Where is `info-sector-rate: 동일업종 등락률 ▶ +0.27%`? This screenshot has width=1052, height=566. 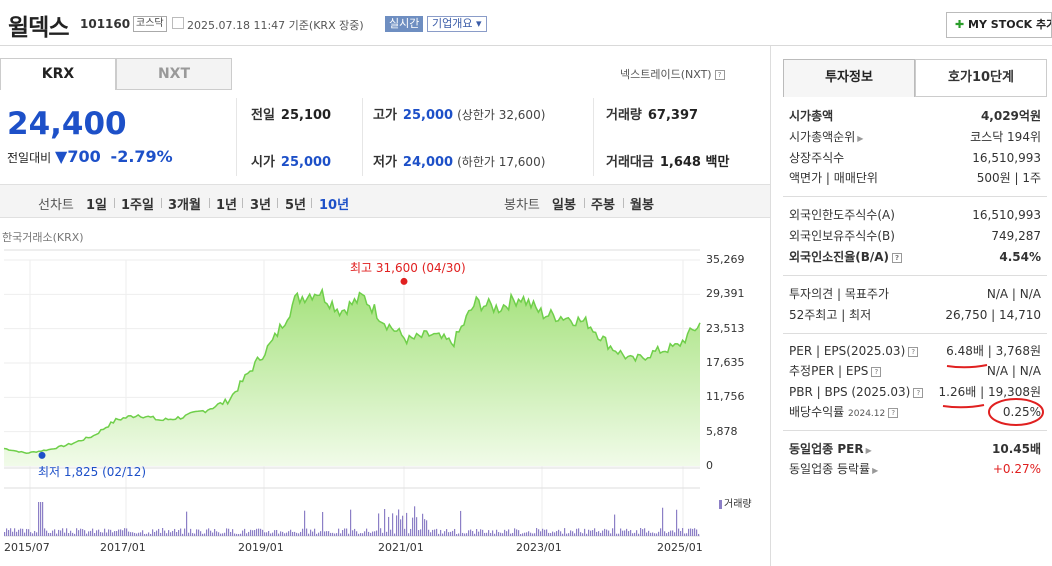
info-sector-rate: 동일업종 등락률 ▶ +0.27% is located at coordinates (915, 469).